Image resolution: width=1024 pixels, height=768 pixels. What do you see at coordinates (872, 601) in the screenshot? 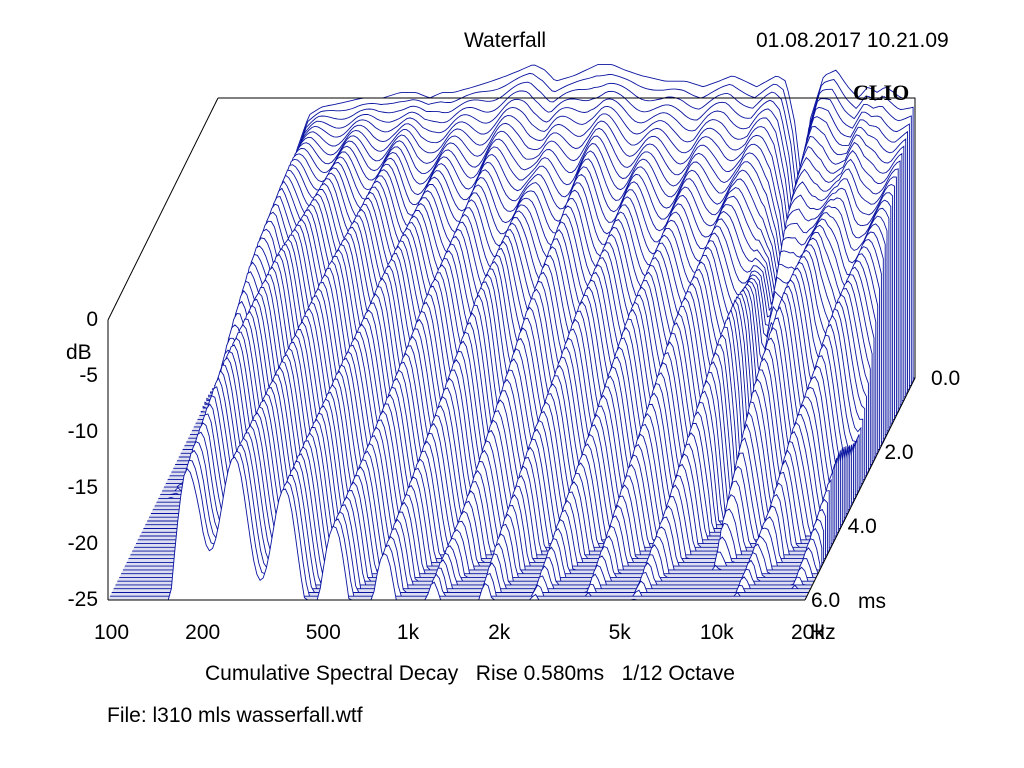
I see `z-axis-unit: ms` at bounding box center [872, 601].